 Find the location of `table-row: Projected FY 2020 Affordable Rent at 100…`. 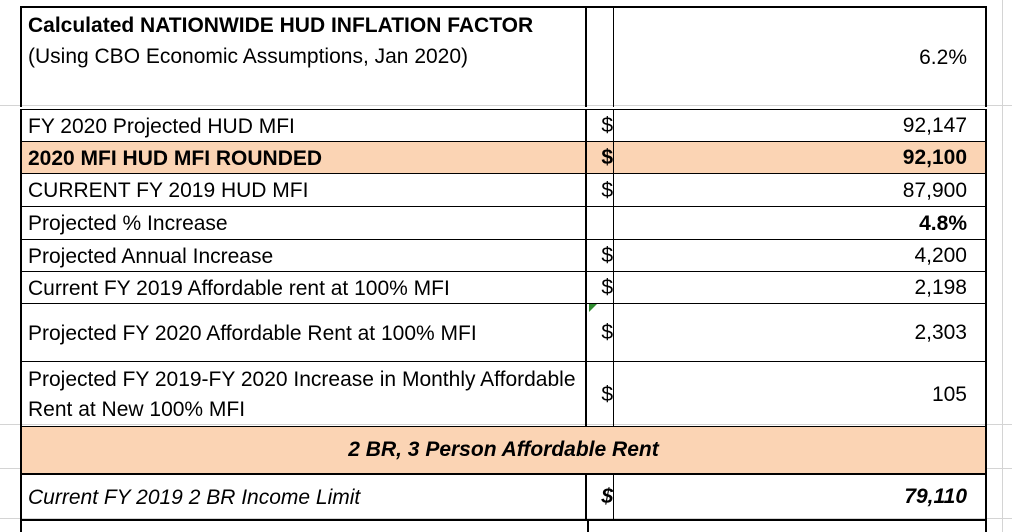

table-row: Projected FY 2020 Affordable Rent at 100… is located at coordinates (503, 332).